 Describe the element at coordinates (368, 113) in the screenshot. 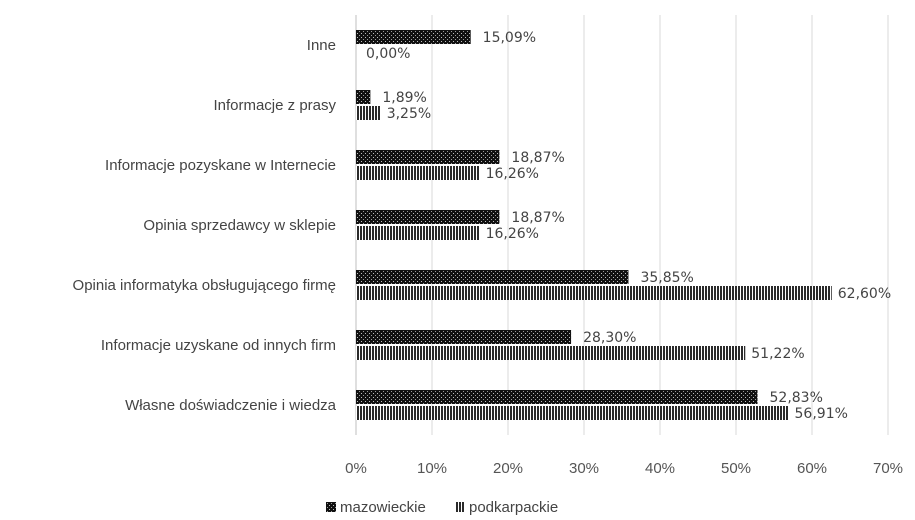

I see `bar-podkarpackie-informacje-z-prasy` at that location.